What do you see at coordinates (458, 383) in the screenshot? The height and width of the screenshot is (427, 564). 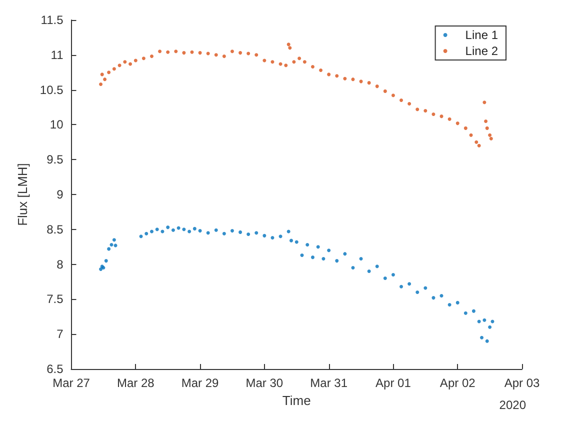 I see `x-tick-label: Apr 02` at bounding box center [458, 383].